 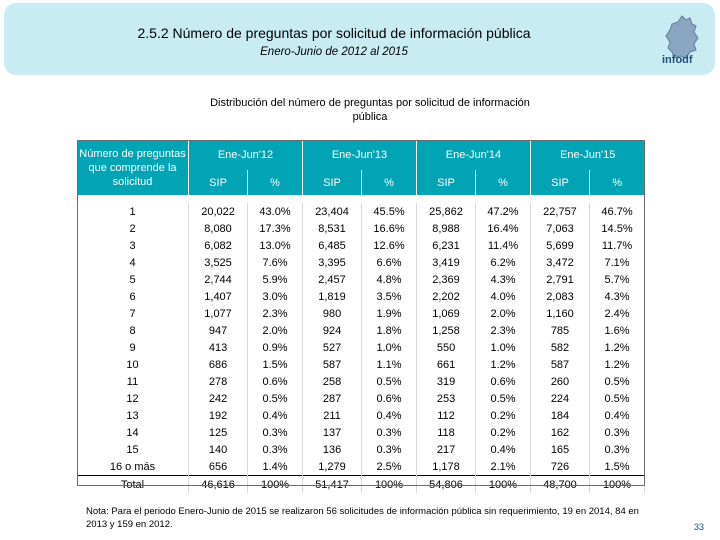 I want to click on table-cell: 6,082, so click(x=218, y=245).